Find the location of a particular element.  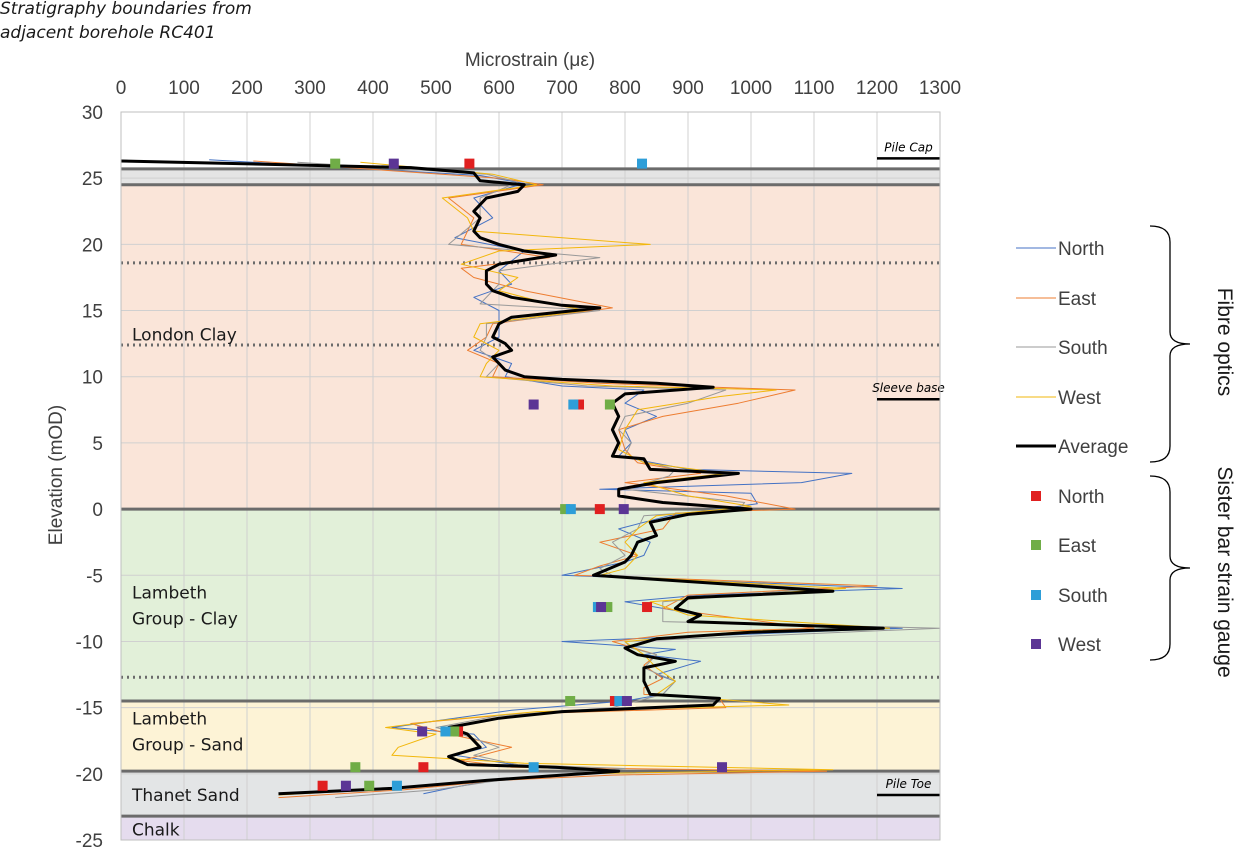

y-tick-label: -20 is located at coordinates (89, 775).